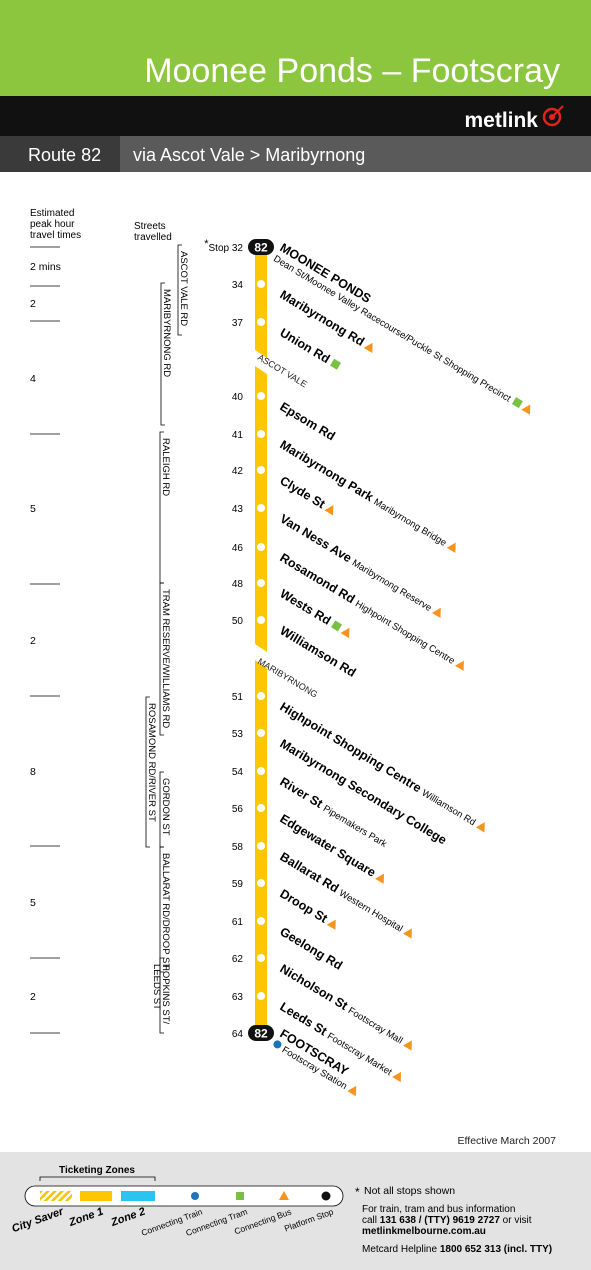  I want to click on stop-name-line: Ballarat Rd Western Hospital, so click(341, 892).